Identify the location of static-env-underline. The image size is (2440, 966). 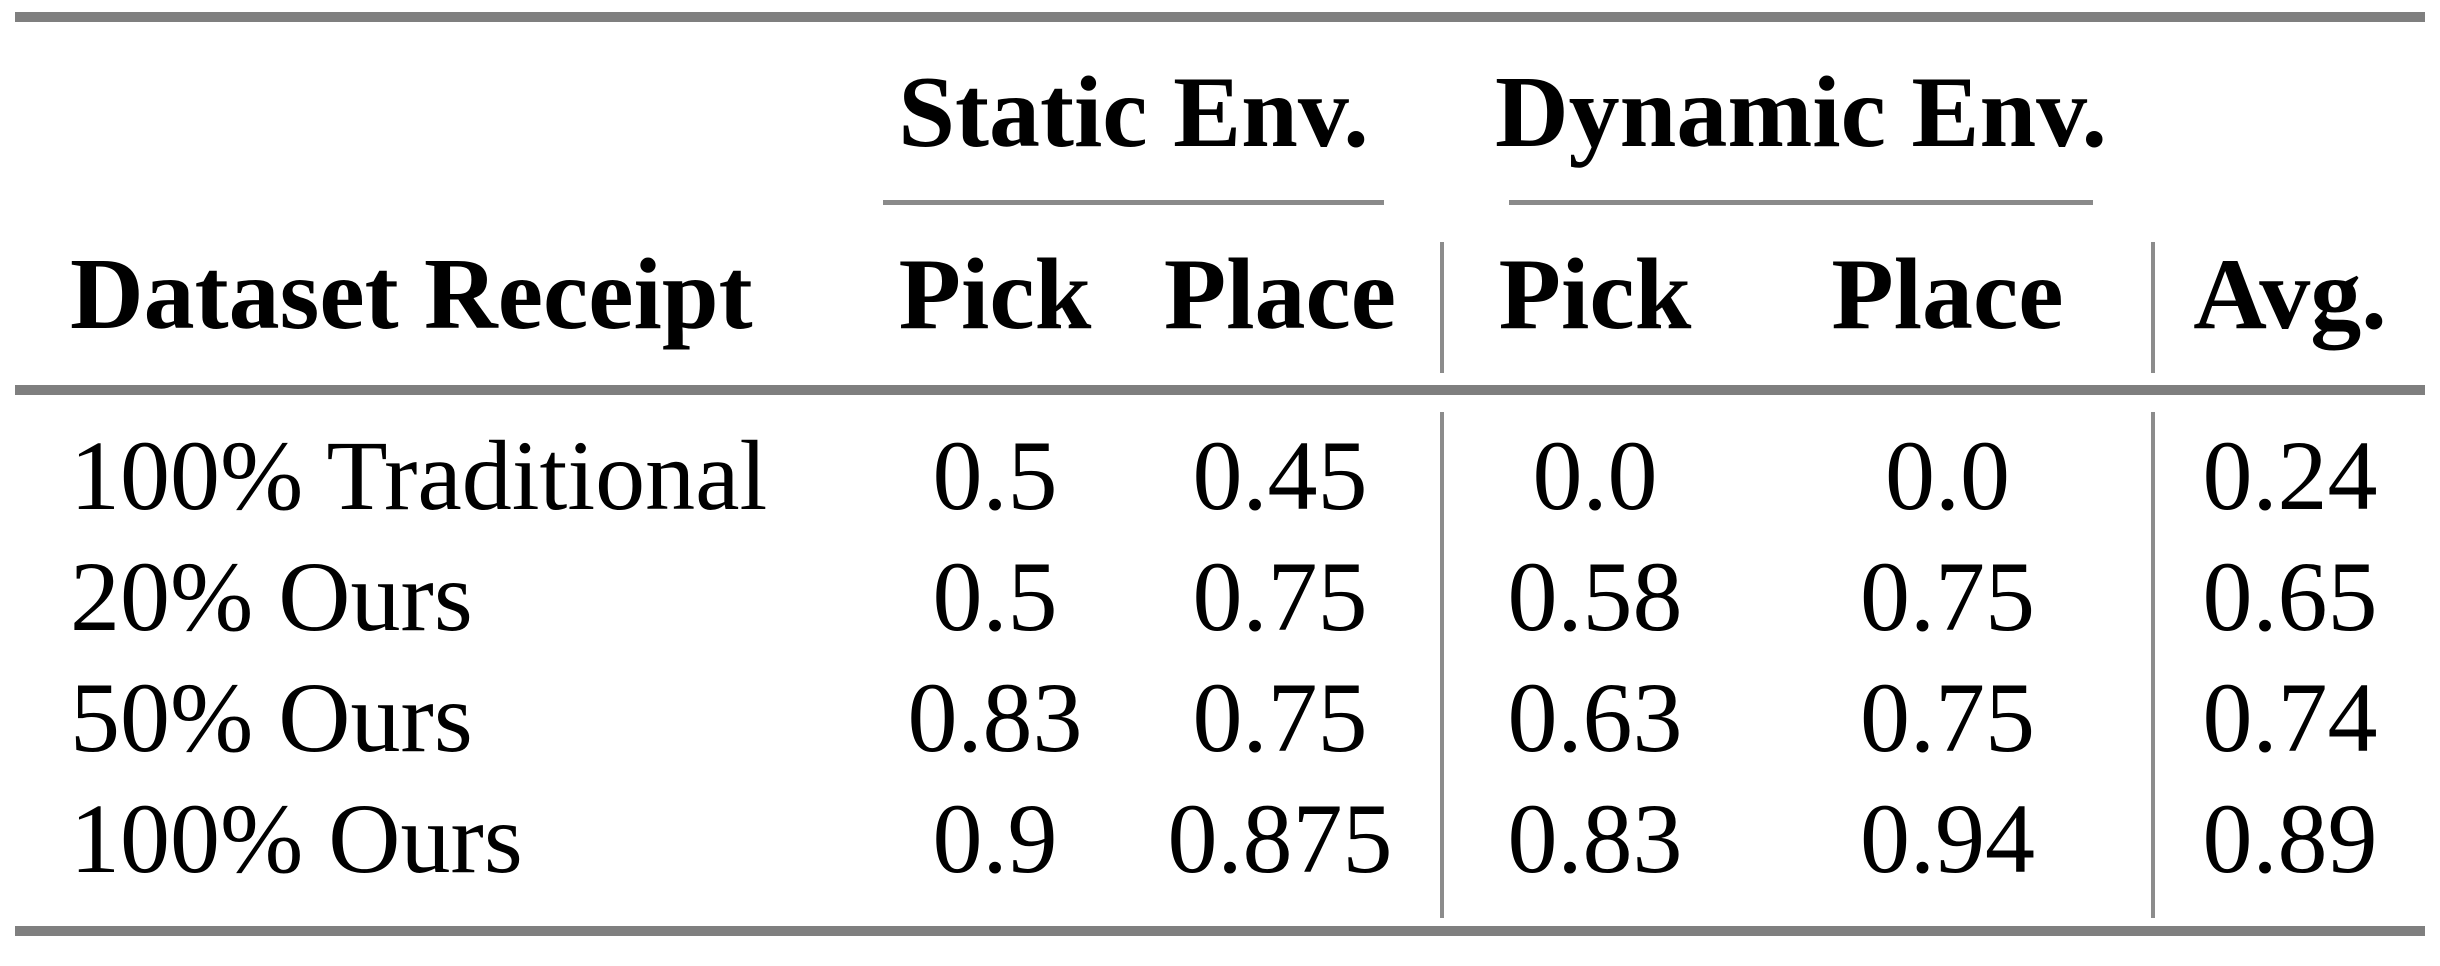
(1133, 202).